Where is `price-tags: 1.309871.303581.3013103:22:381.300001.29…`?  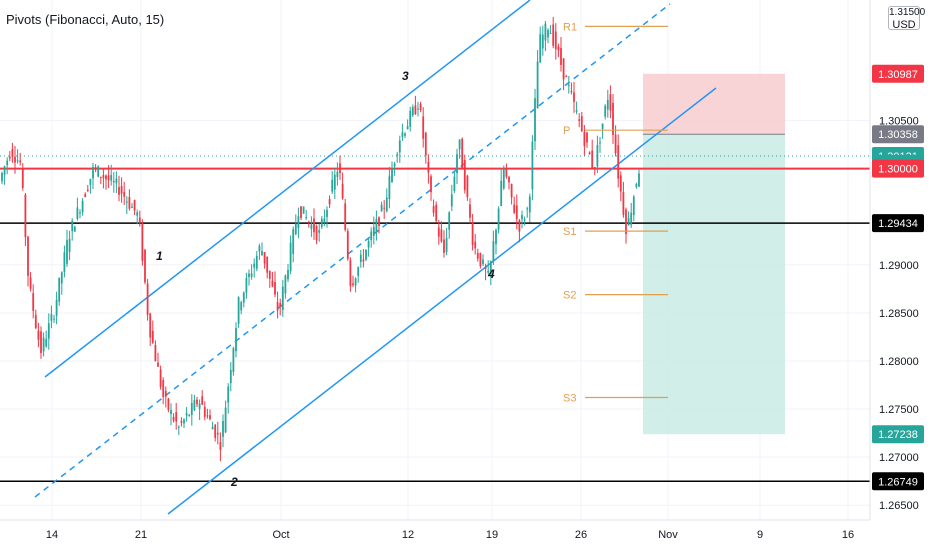 price-tags: 1.309871.303581.3013103:22:381.300001.29… is located at coordinates (898, 277).